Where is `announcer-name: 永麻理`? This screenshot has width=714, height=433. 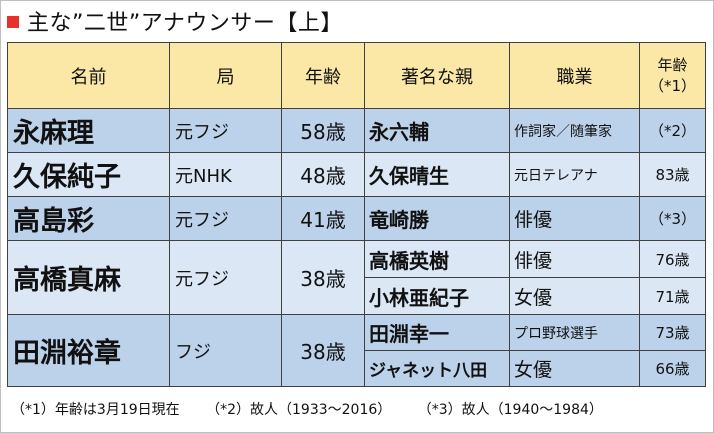
announcer-name: 永麻理 is located at coordinates (88, 130).